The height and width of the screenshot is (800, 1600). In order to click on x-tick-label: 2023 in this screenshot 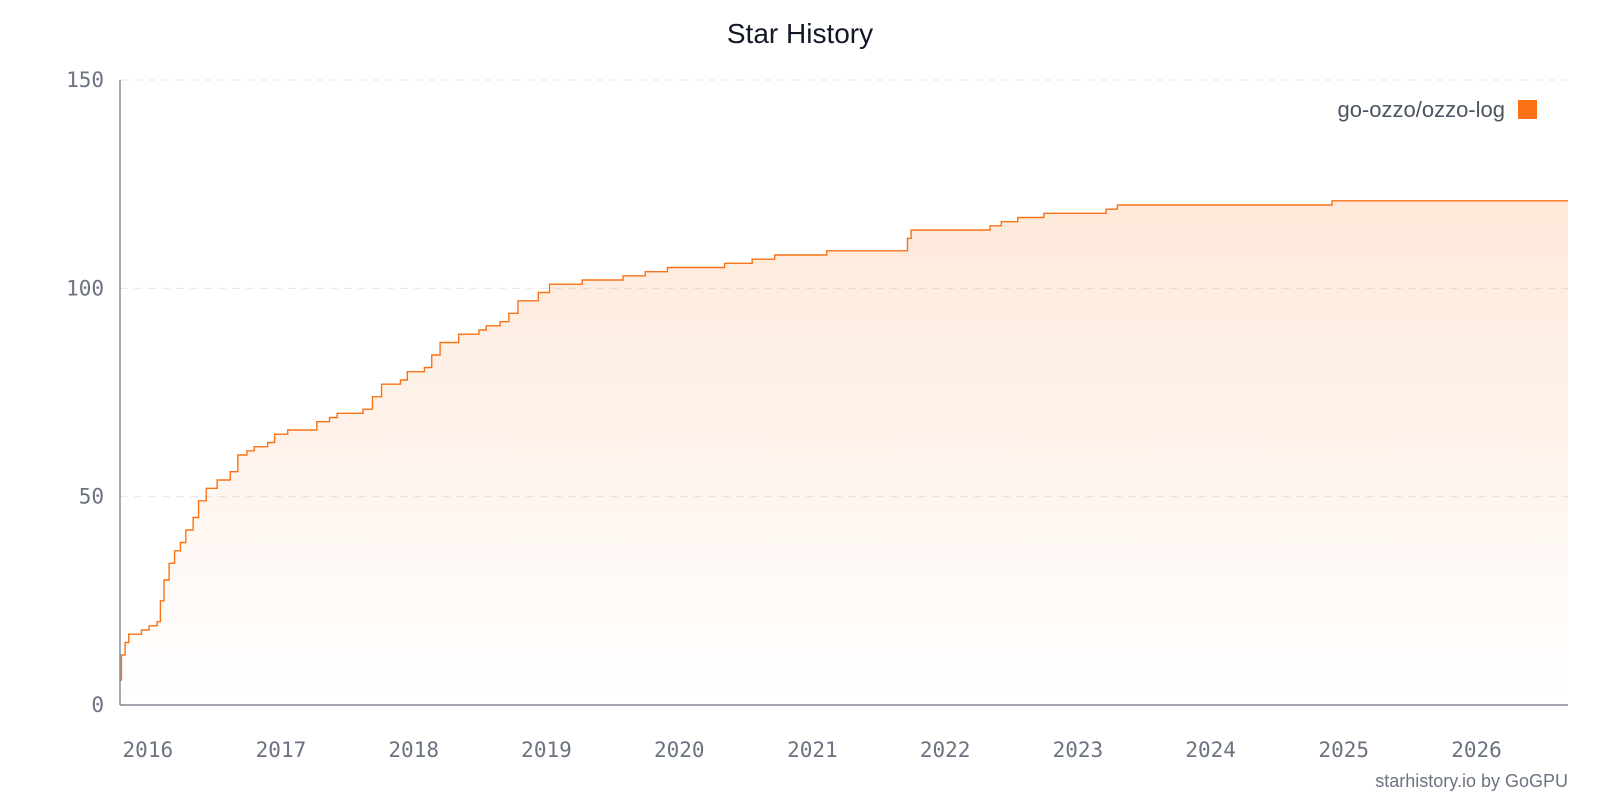, I will do `click(1078, 750)`.